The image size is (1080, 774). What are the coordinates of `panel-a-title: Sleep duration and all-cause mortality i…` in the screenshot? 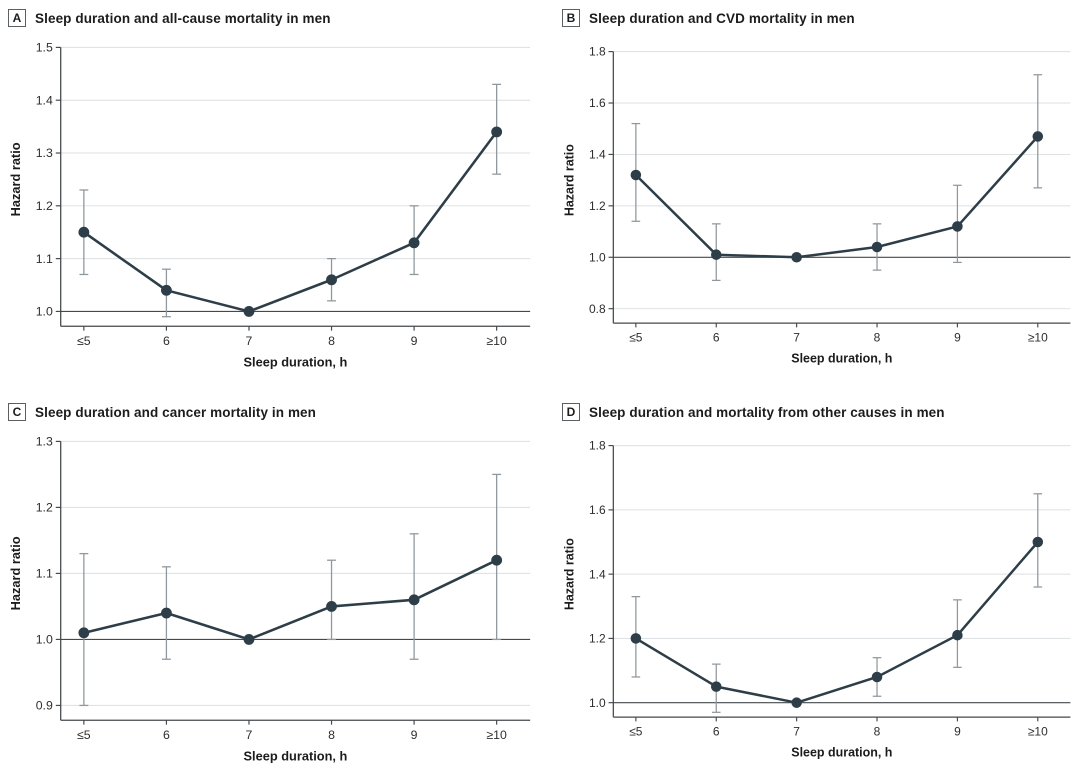 It's located at (183, 18).